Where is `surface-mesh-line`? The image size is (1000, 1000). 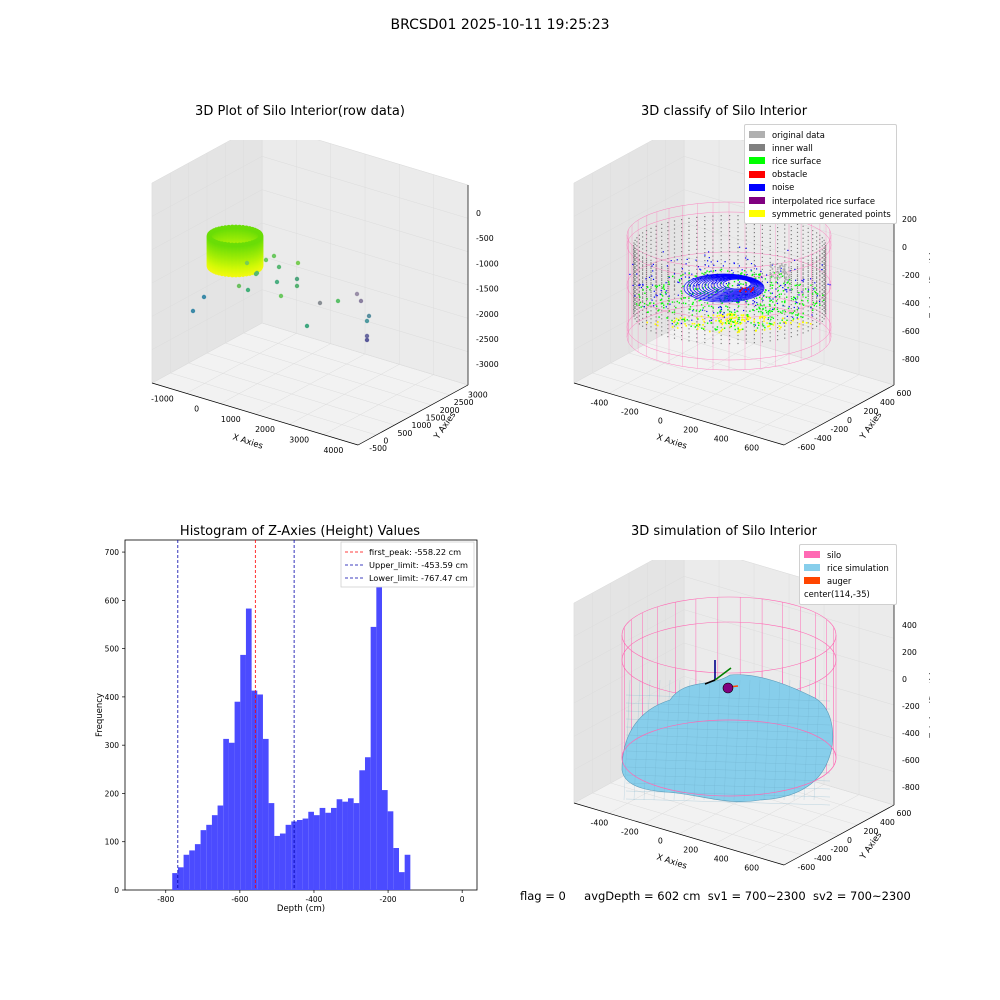 surface-mesh-line is located at coordinates (728, 778).